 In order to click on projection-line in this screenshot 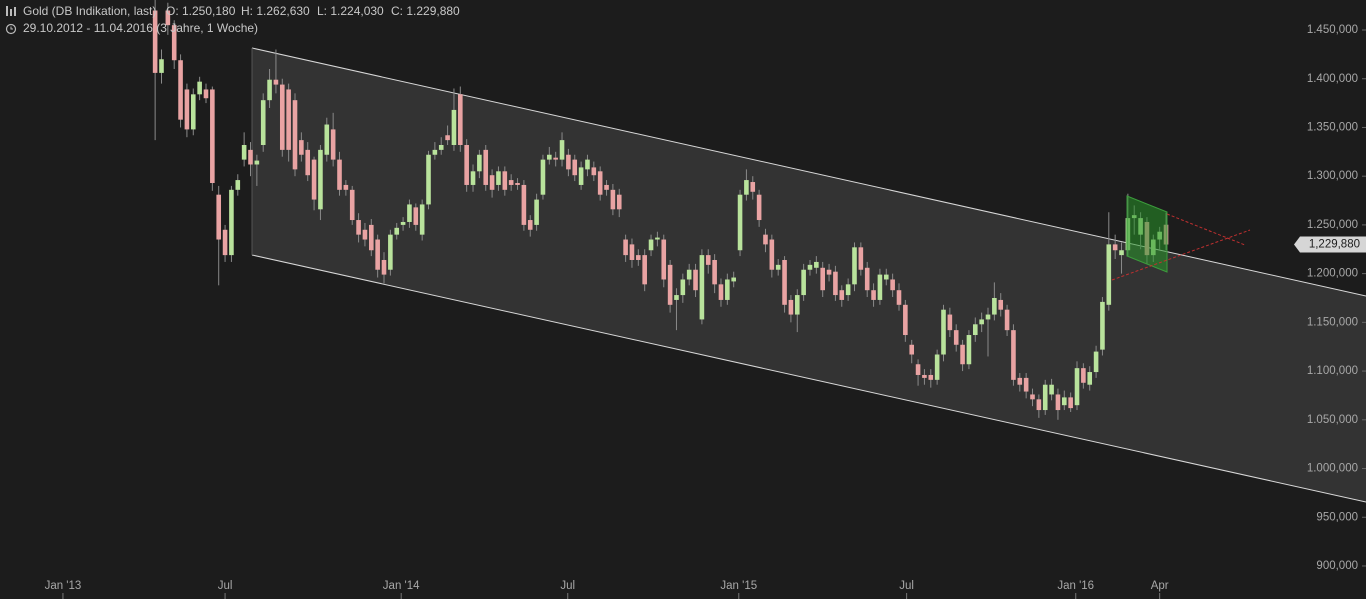, I will do `click(1181, 255)`.